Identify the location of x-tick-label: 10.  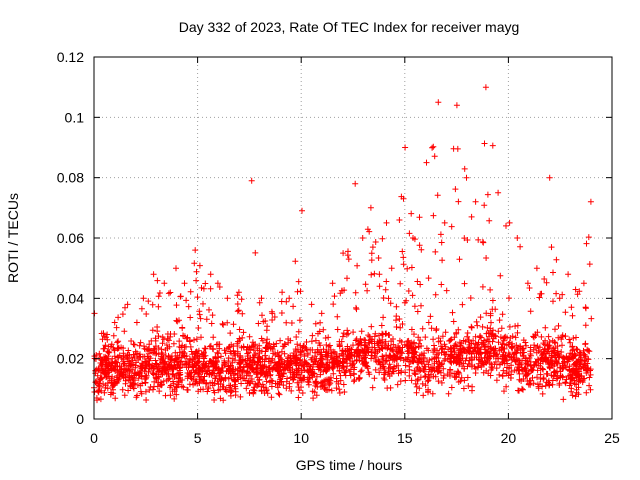
(301, 438).